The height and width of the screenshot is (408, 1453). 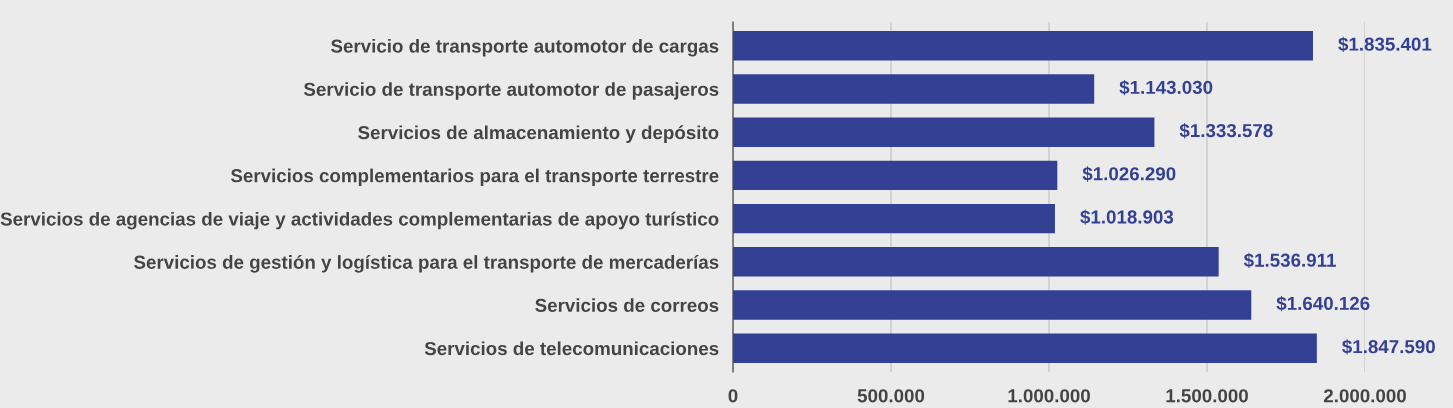 What do you see at coordinates (426, 263) in the screenshot?
I see `y-tick-label: Servicios de gestión y logística para el transporte de mercaderías` at bounding box center [426, 263].